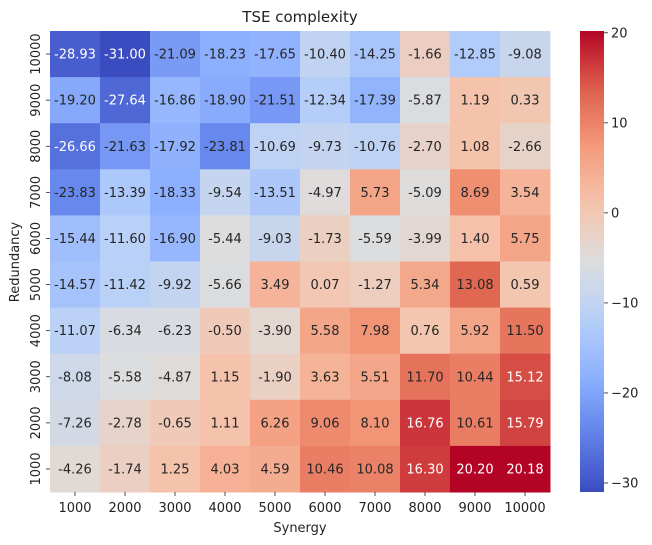 This screenshot has height=545, width=652. Describe the element at coordinates (474, 285) in the screenshot. I see `cell-value-label: 13.08` at that location.